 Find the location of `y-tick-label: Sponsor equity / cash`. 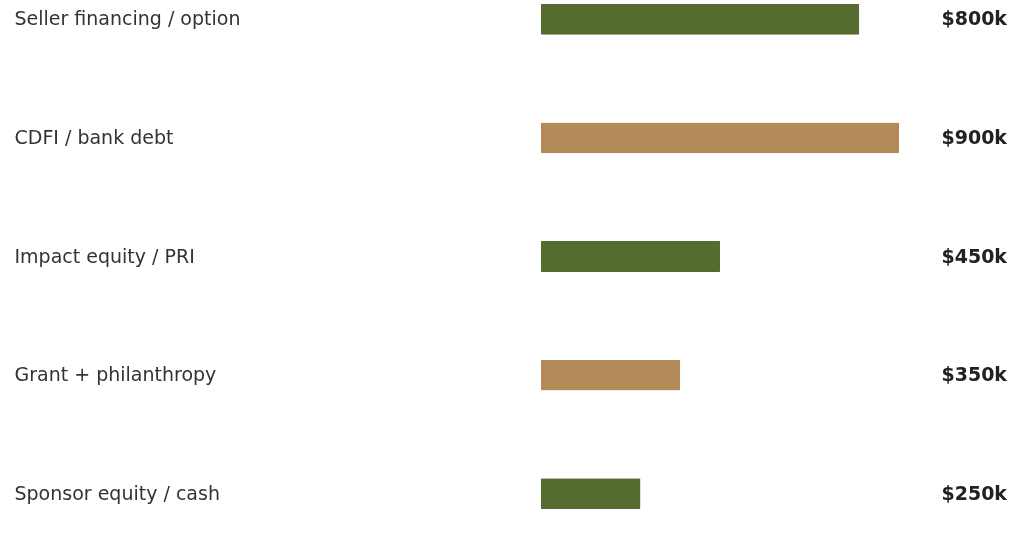

y-tick-label: Sponsor equity / cash is located at coordinates (117, 492).